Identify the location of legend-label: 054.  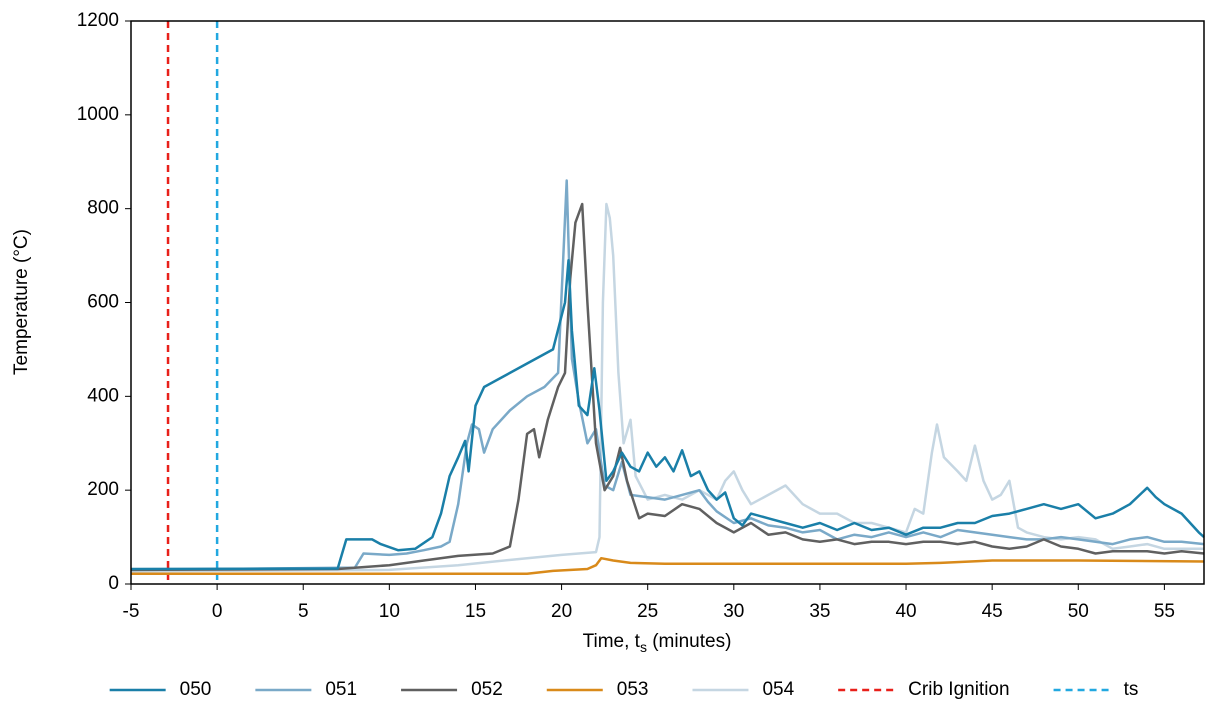
(778, 689).